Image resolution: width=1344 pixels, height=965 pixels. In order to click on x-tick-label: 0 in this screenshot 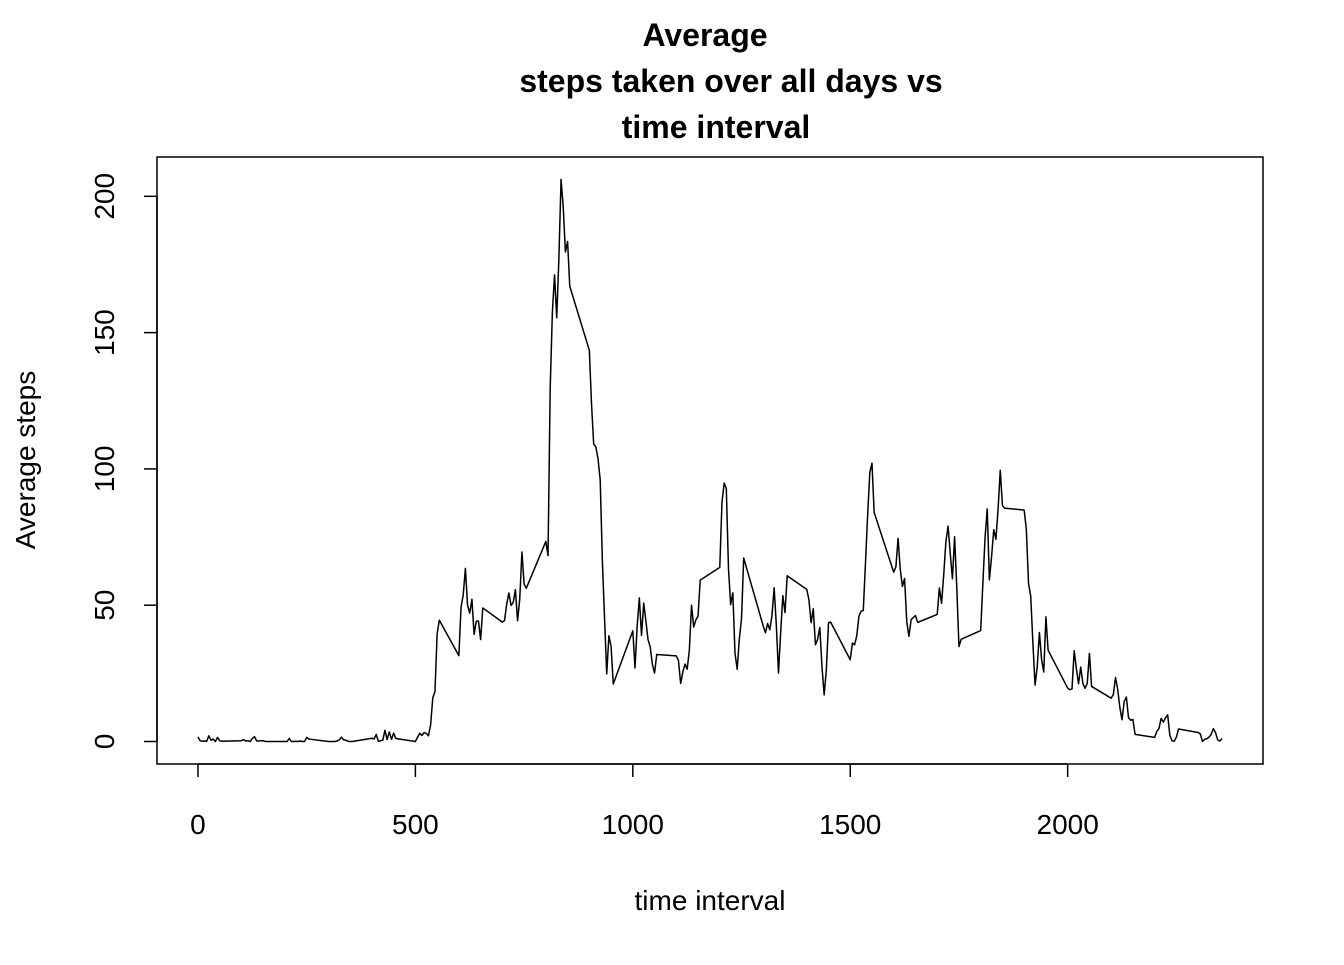, I will do `click(198, 824)`.